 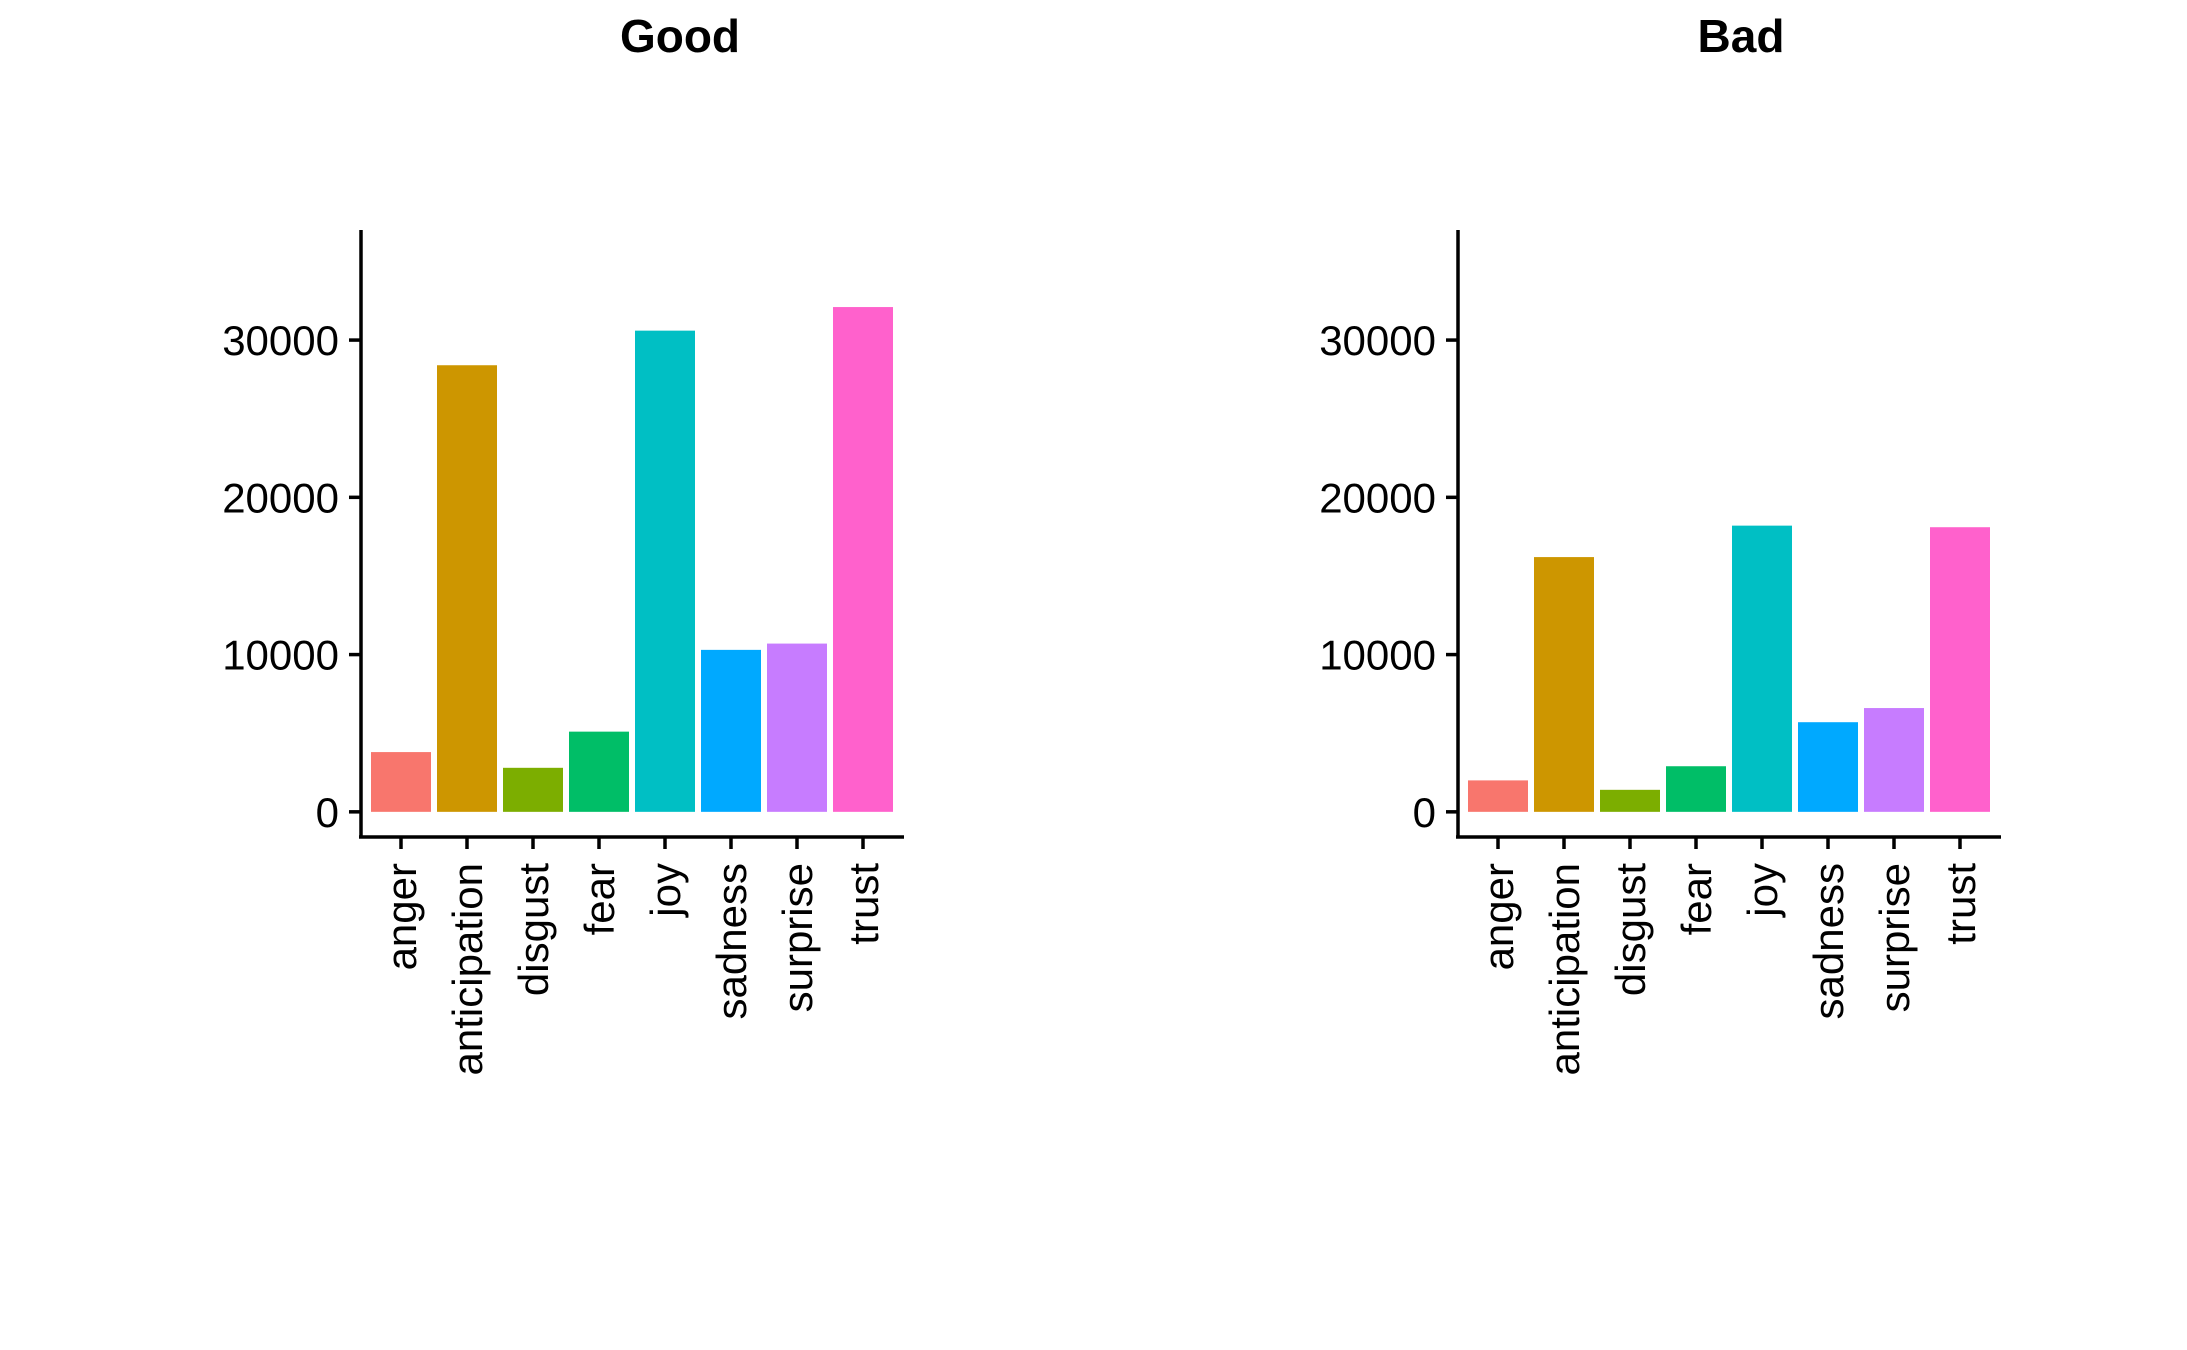 What do you see at coordinates (680, 36) in the screenshot?
I see `panel-title: Good` at bounding box center [680, 36].